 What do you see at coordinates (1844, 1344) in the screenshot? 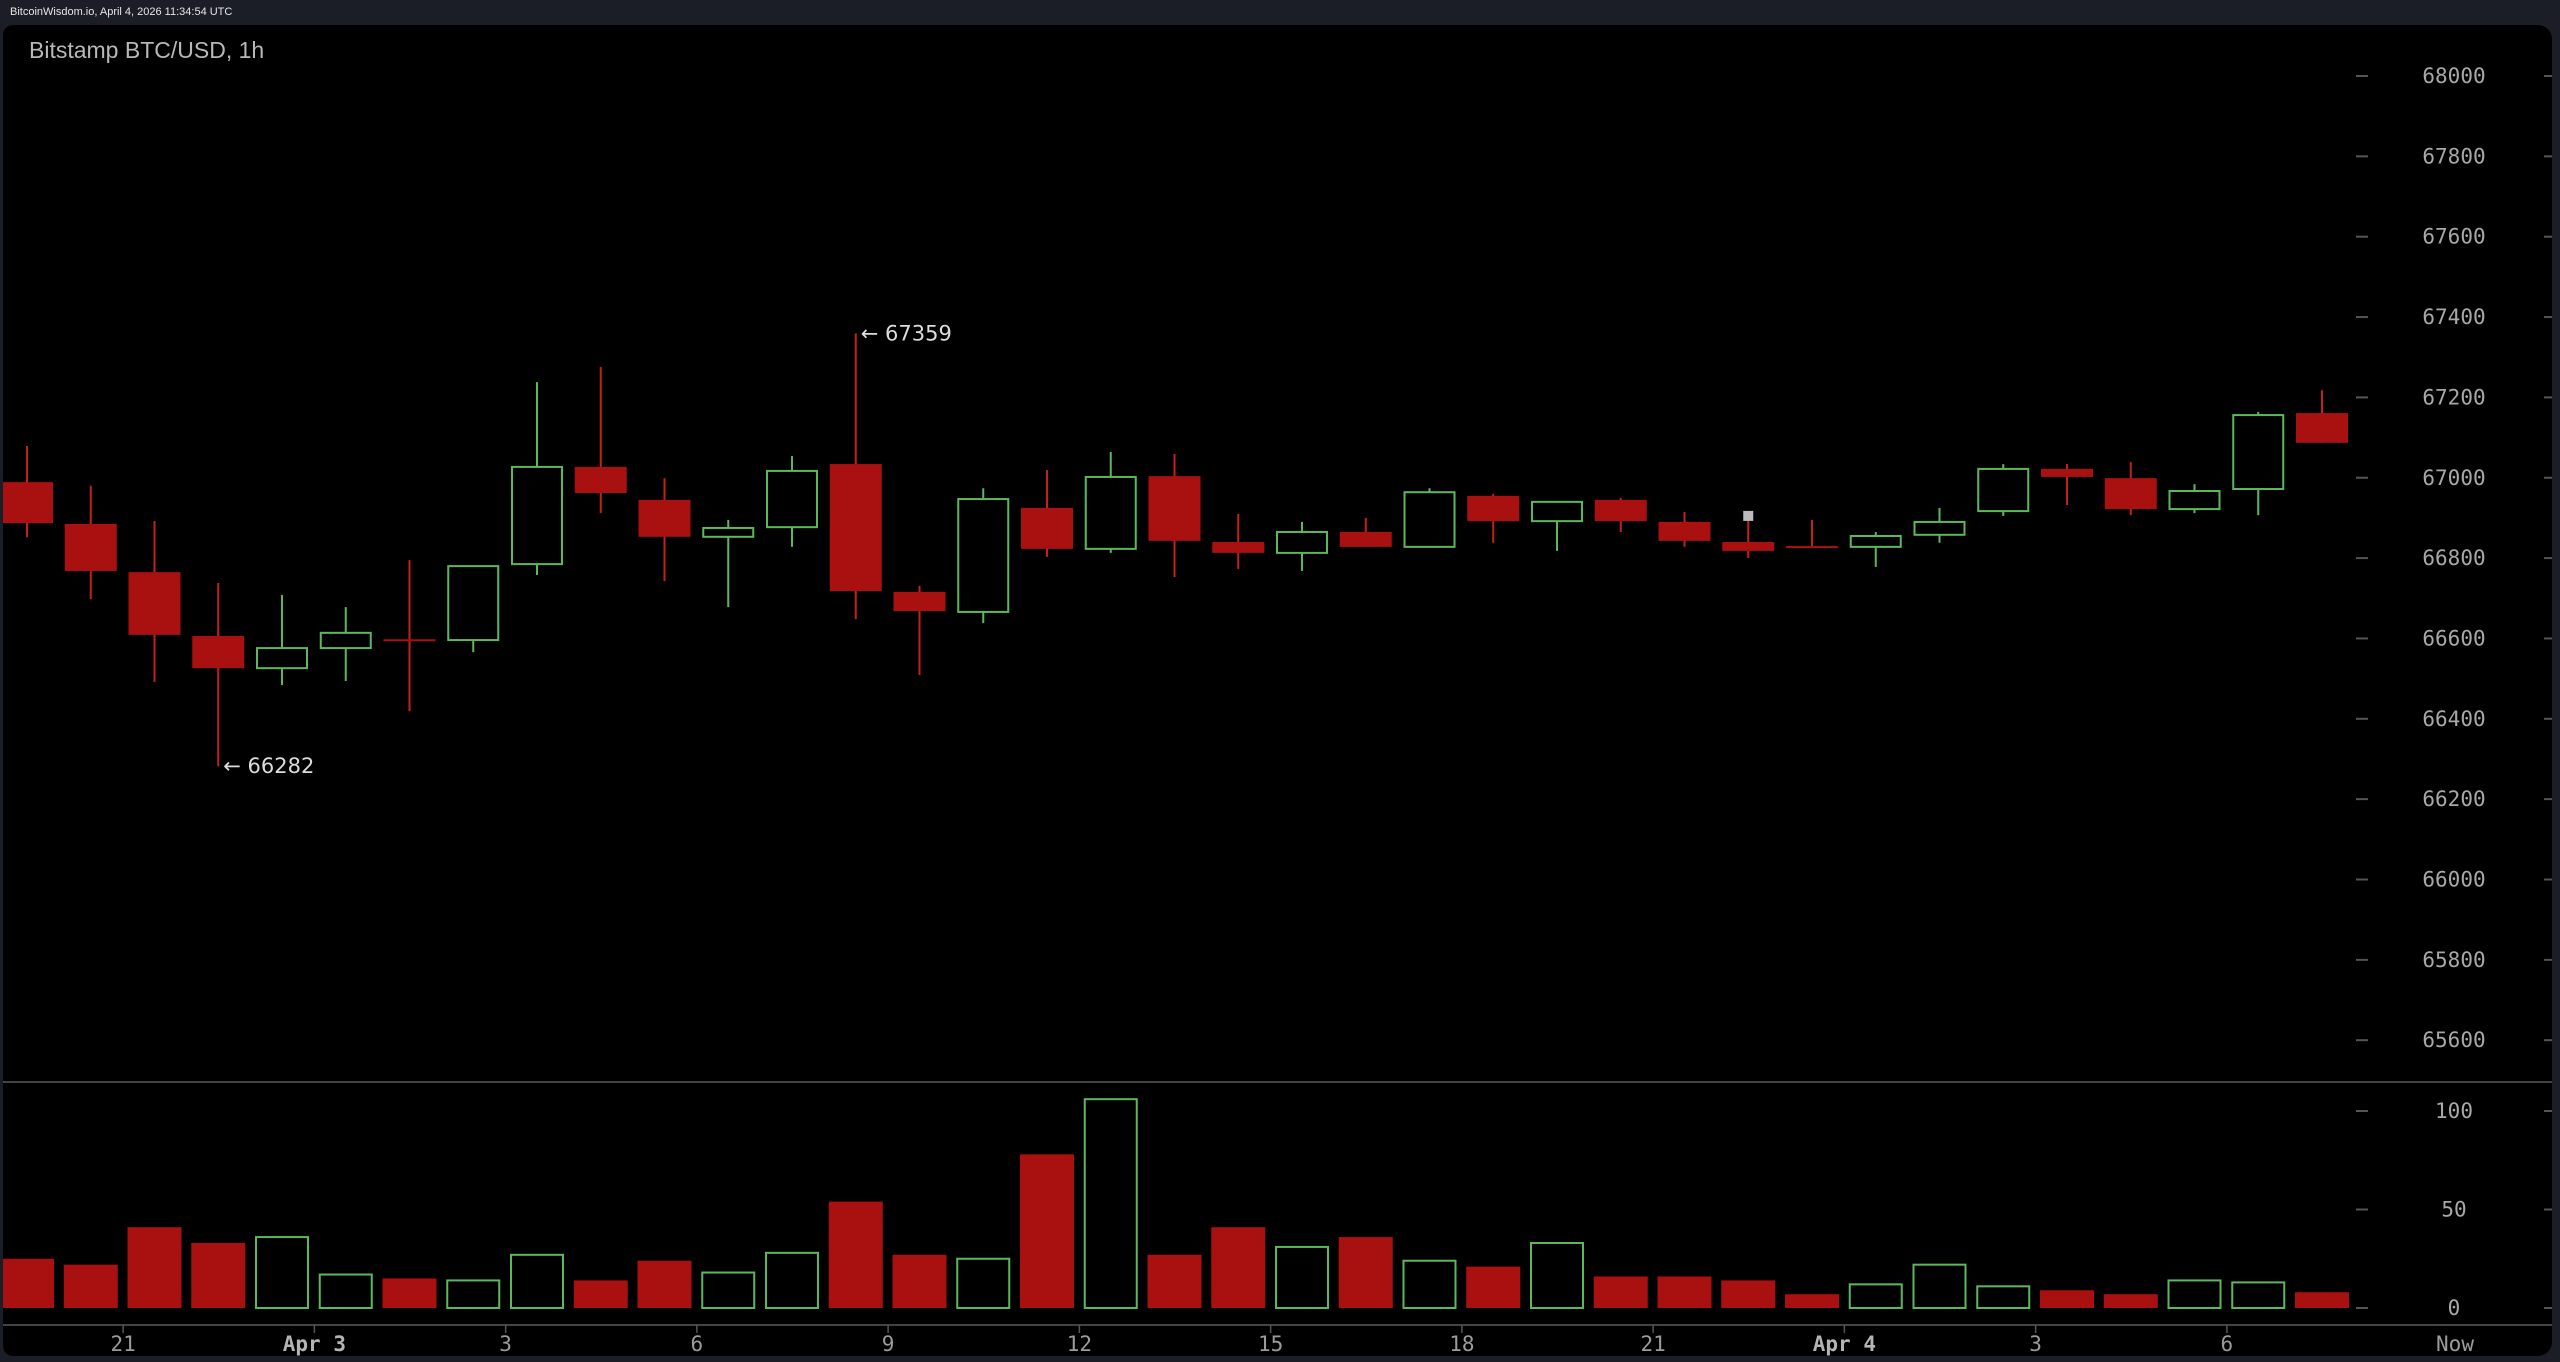
I see `time-axis-label: Apr 4` at bounding box center [1844, 1344].